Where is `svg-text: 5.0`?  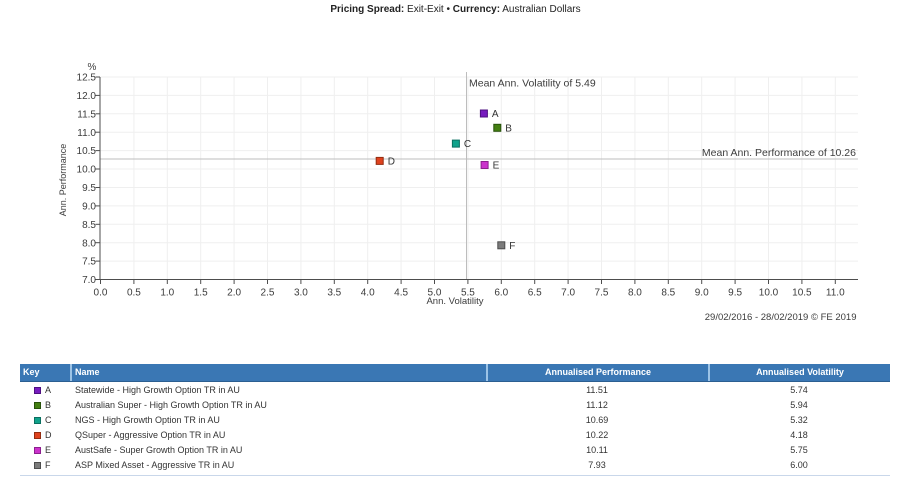 svg-text: 5.0 is located at coordinates (435, 293).